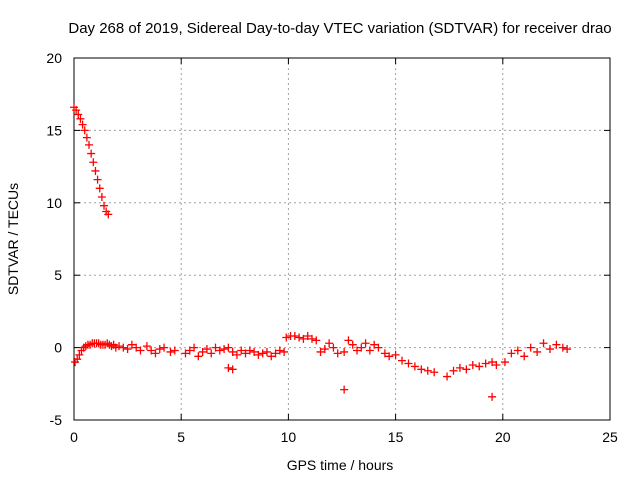 The width and height of the screenshot is (640, 480). I want to click on x-tick-labels: 0 5 10 15 20 25, so click(344, 437).